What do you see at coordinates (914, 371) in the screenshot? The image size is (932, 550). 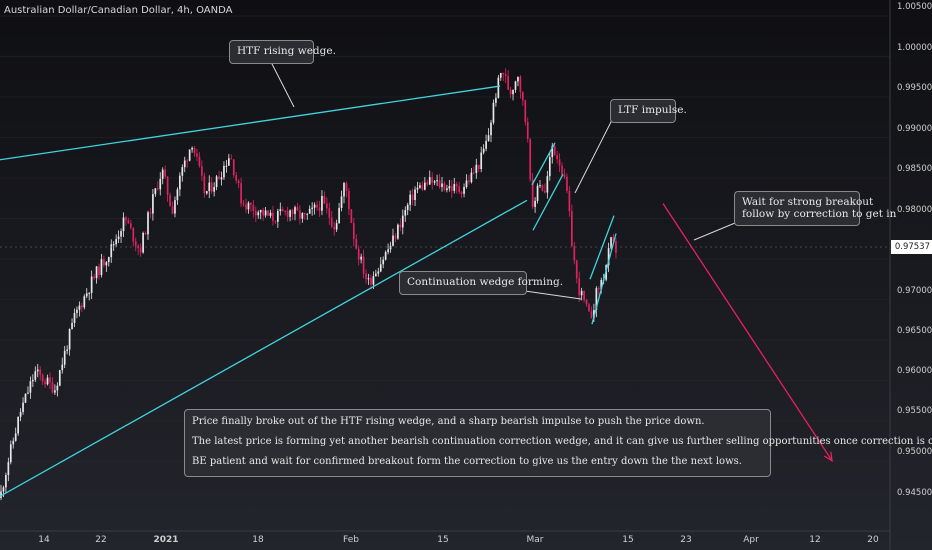 I see `y-tick-label: 0.96000` at bounding box center [914, 371].